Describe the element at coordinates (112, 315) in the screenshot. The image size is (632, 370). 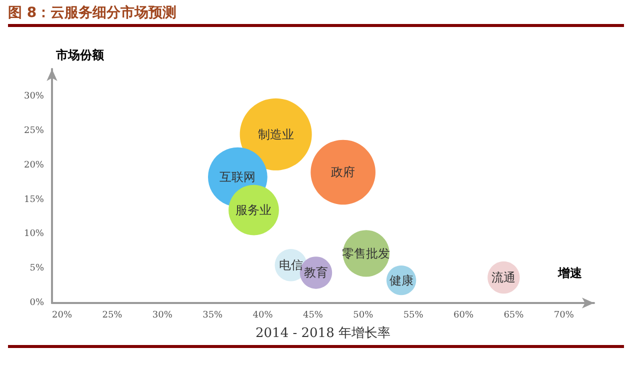
I see `x-tick-label: 25%` at that location.